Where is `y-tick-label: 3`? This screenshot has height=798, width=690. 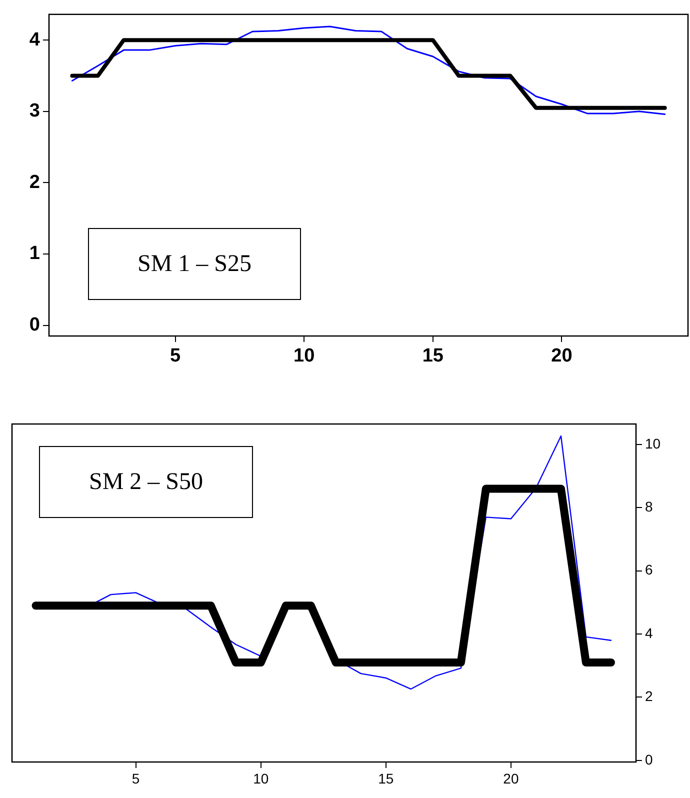
y-tick-label: 3 is located at coordinates (34, 111).